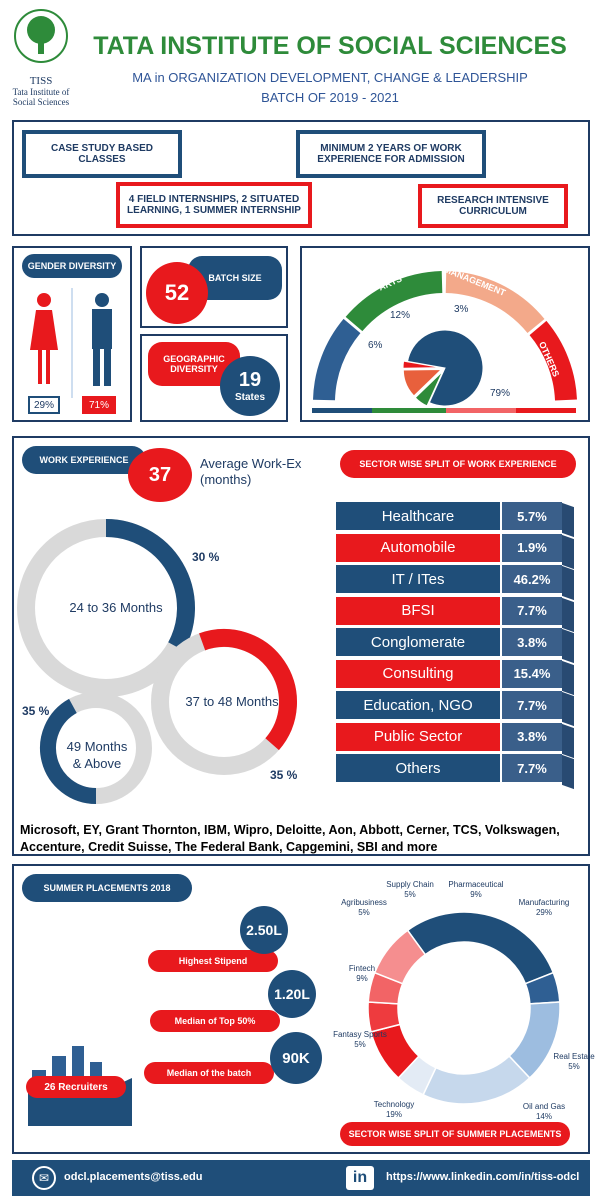 The width and height of the screenshot is (600, 1200). I want to click on sector-row: Automobile 1.9%, so click(456, 551).